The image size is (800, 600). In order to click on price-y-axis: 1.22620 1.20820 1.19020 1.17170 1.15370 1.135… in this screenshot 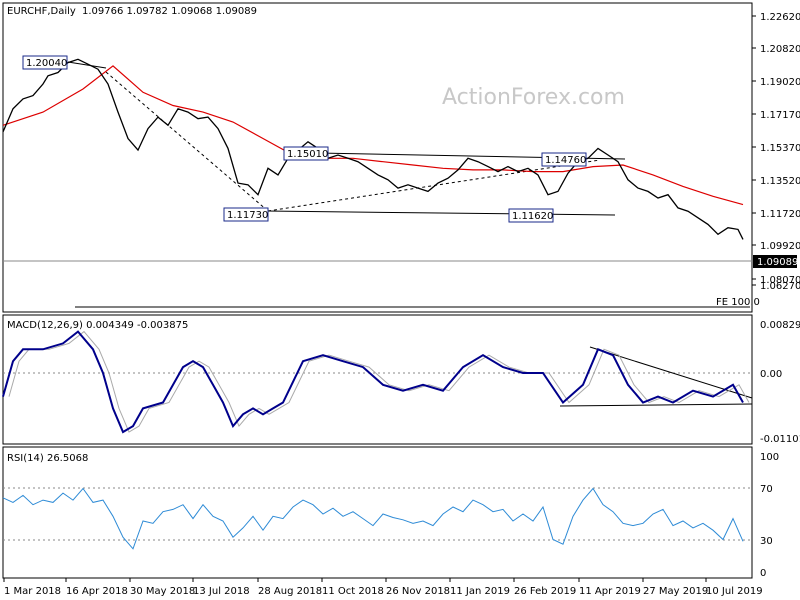, I will do `click(776, 152)`.